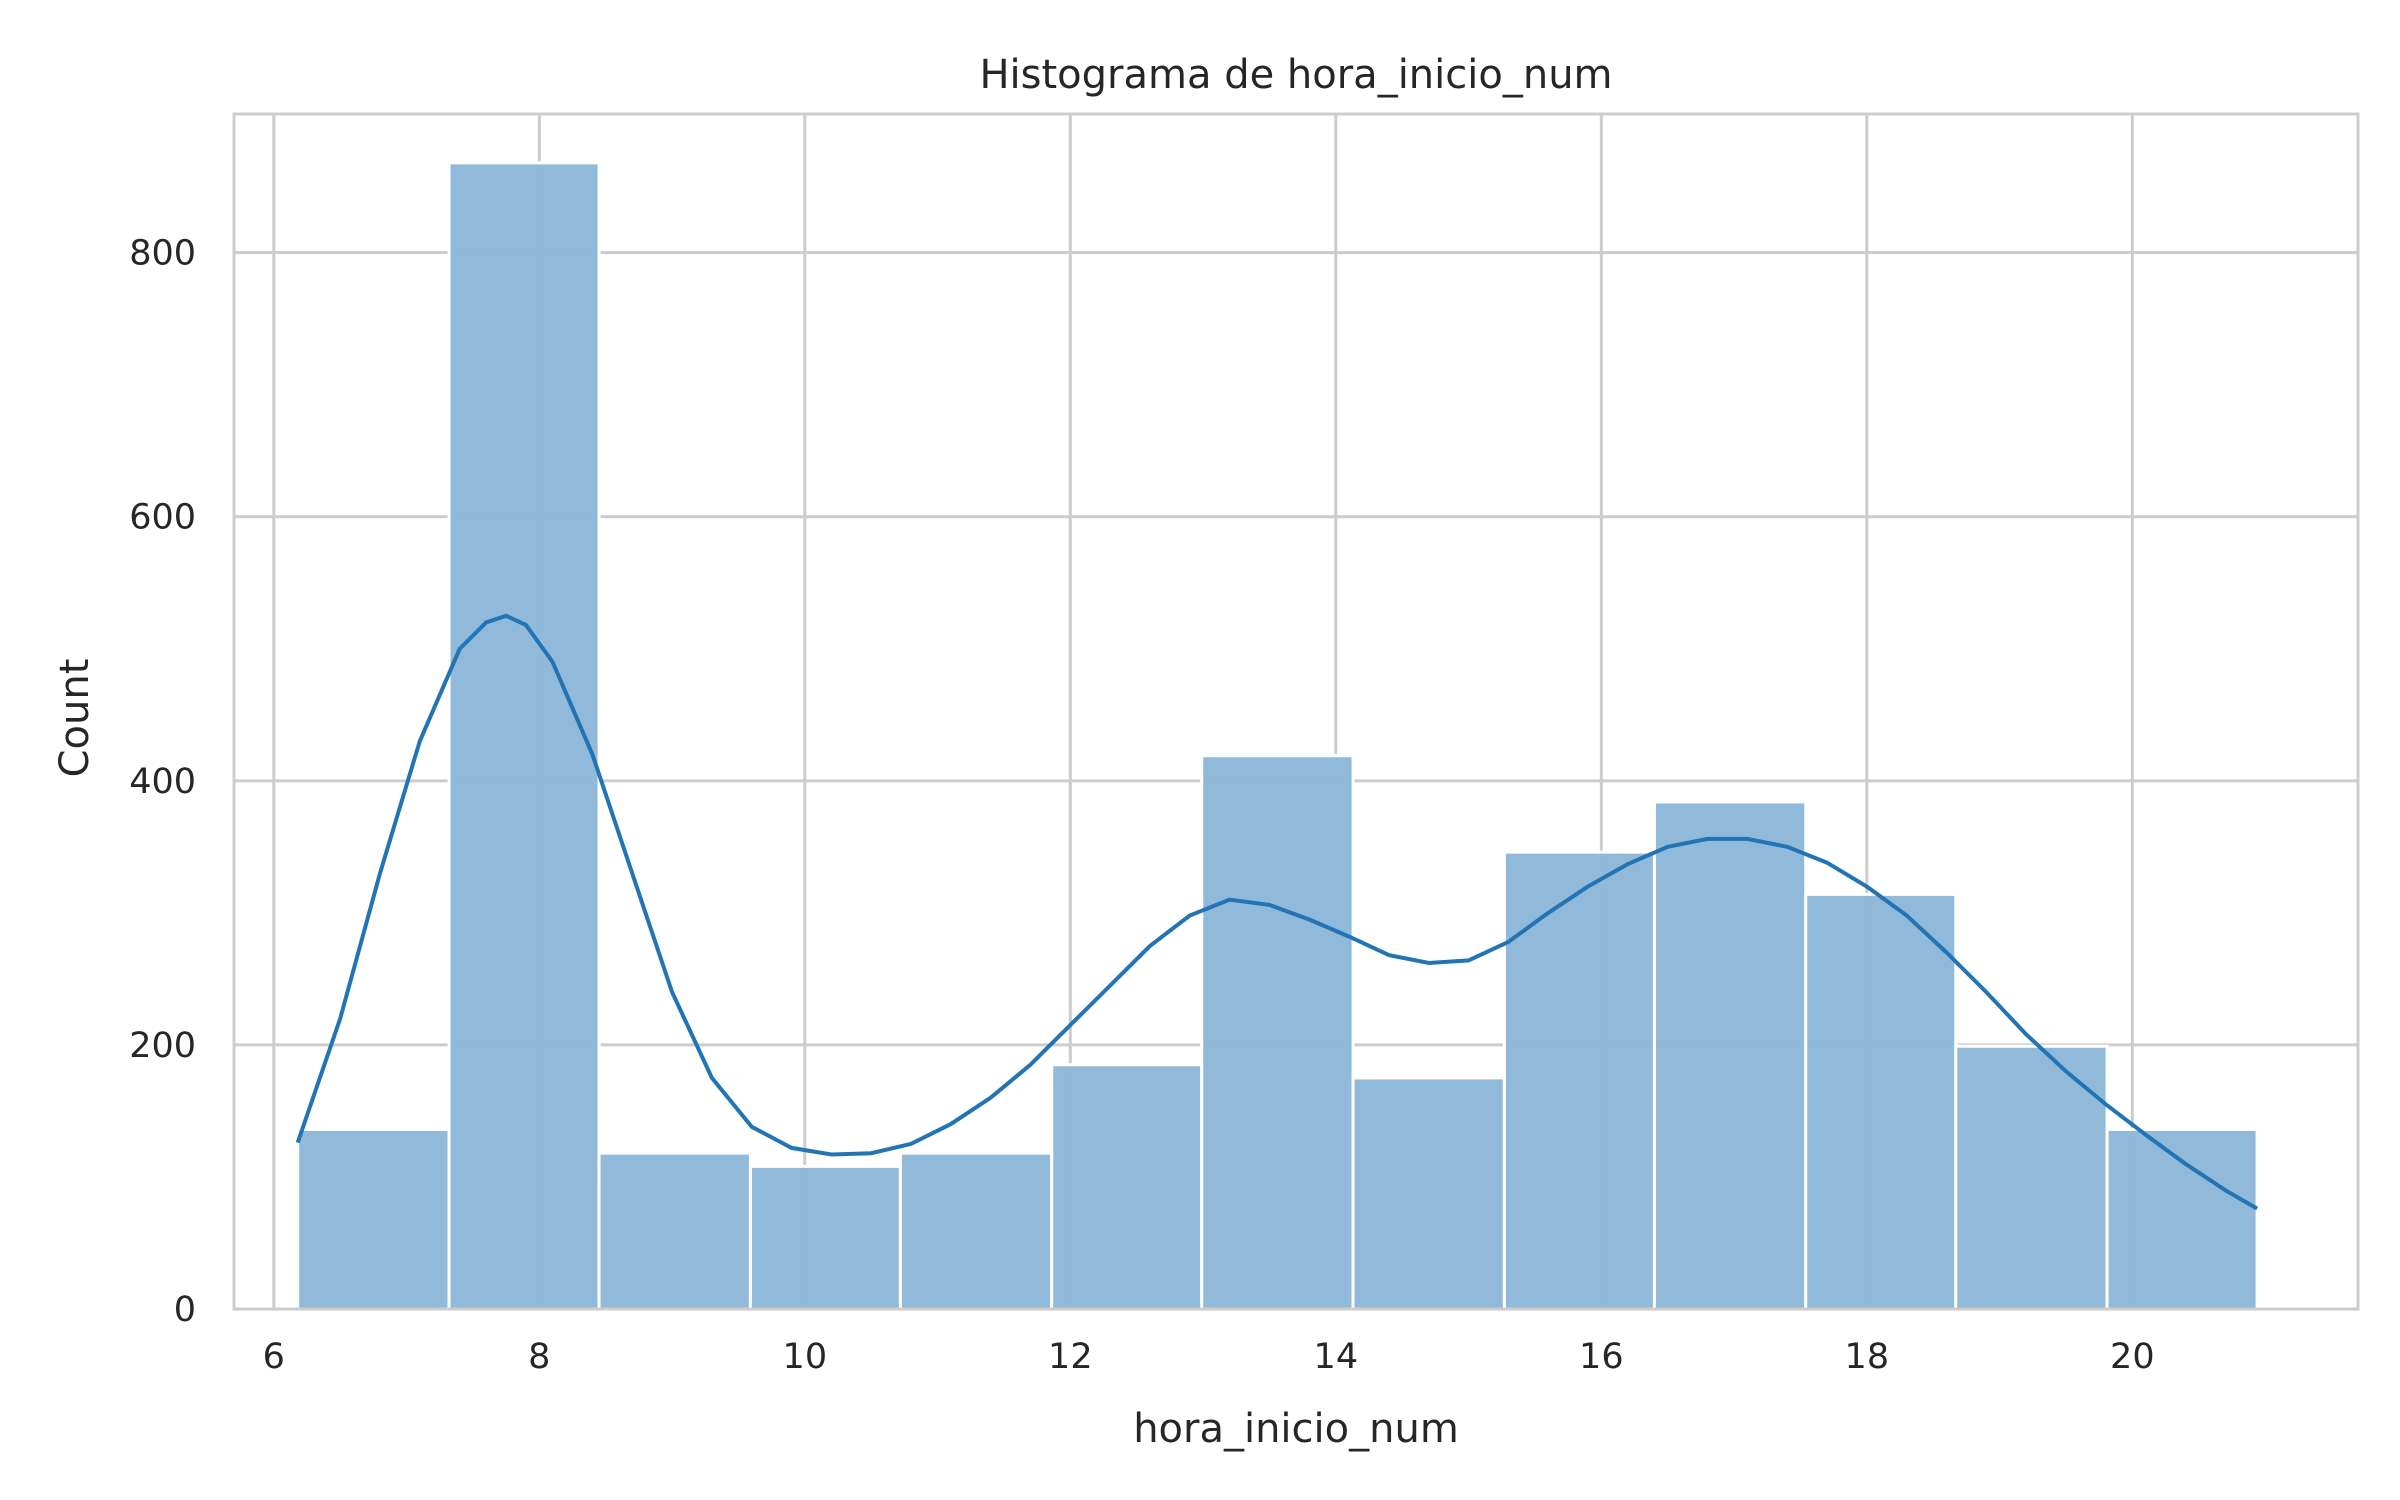 This screenshot has height=1500, width=2400. What do you see at coordinates (1209, 1357) in the screenshot?
I see `x-axis-ticks: 6 8 10 12 14 16 18 20` at bounding box center [1209, 1357].